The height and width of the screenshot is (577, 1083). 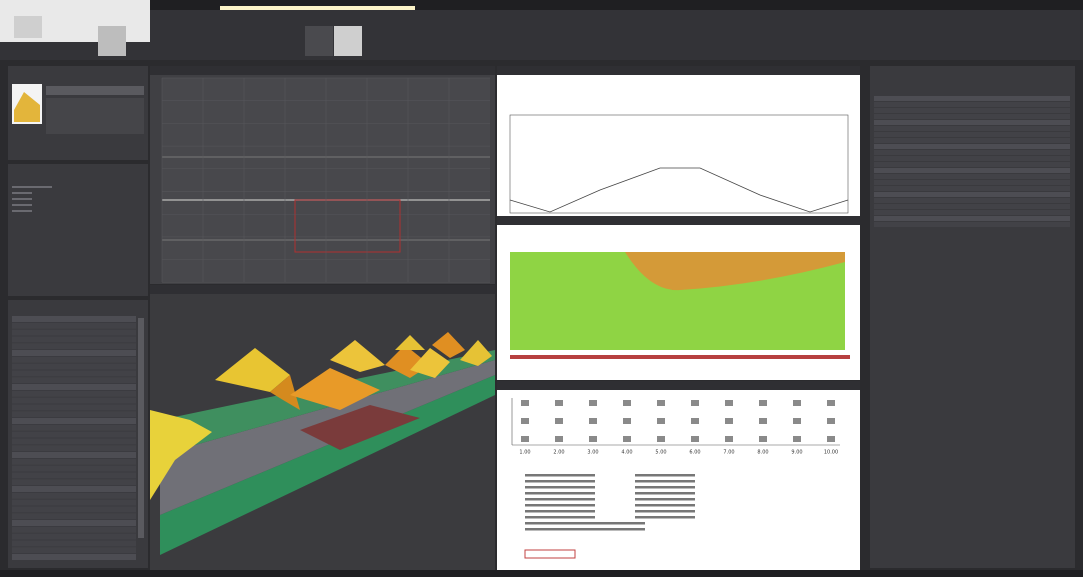 I want to click on result-button, so click(x=550, y=554).